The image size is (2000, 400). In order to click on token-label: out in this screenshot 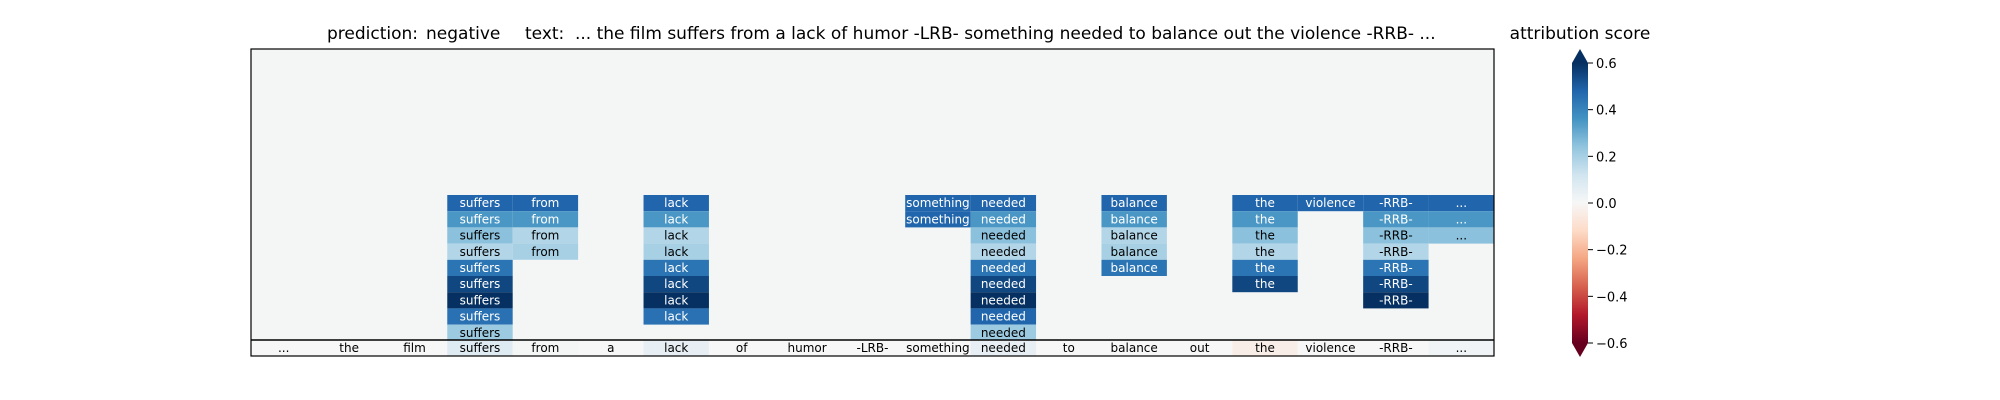, I will do `click(1200, 348)`.